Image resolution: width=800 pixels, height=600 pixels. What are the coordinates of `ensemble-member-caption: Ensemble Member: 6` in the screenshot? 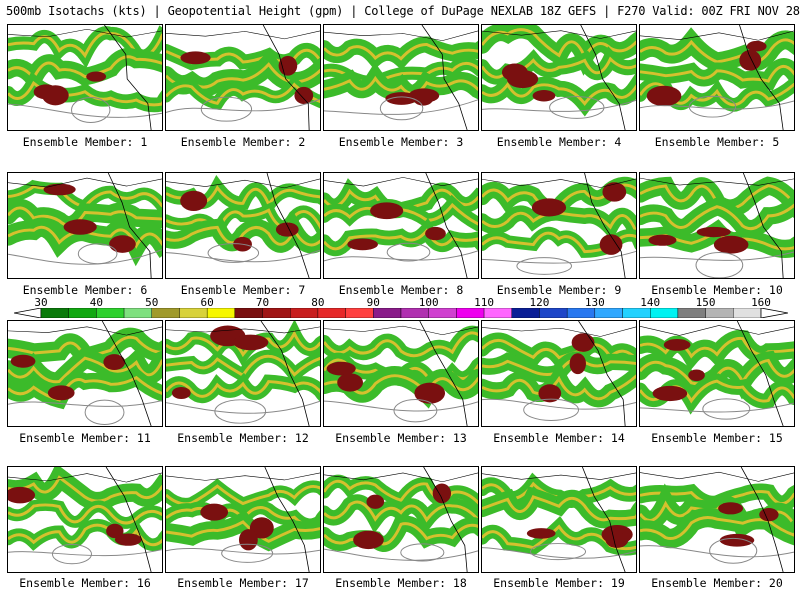 It's located at (85, 290).